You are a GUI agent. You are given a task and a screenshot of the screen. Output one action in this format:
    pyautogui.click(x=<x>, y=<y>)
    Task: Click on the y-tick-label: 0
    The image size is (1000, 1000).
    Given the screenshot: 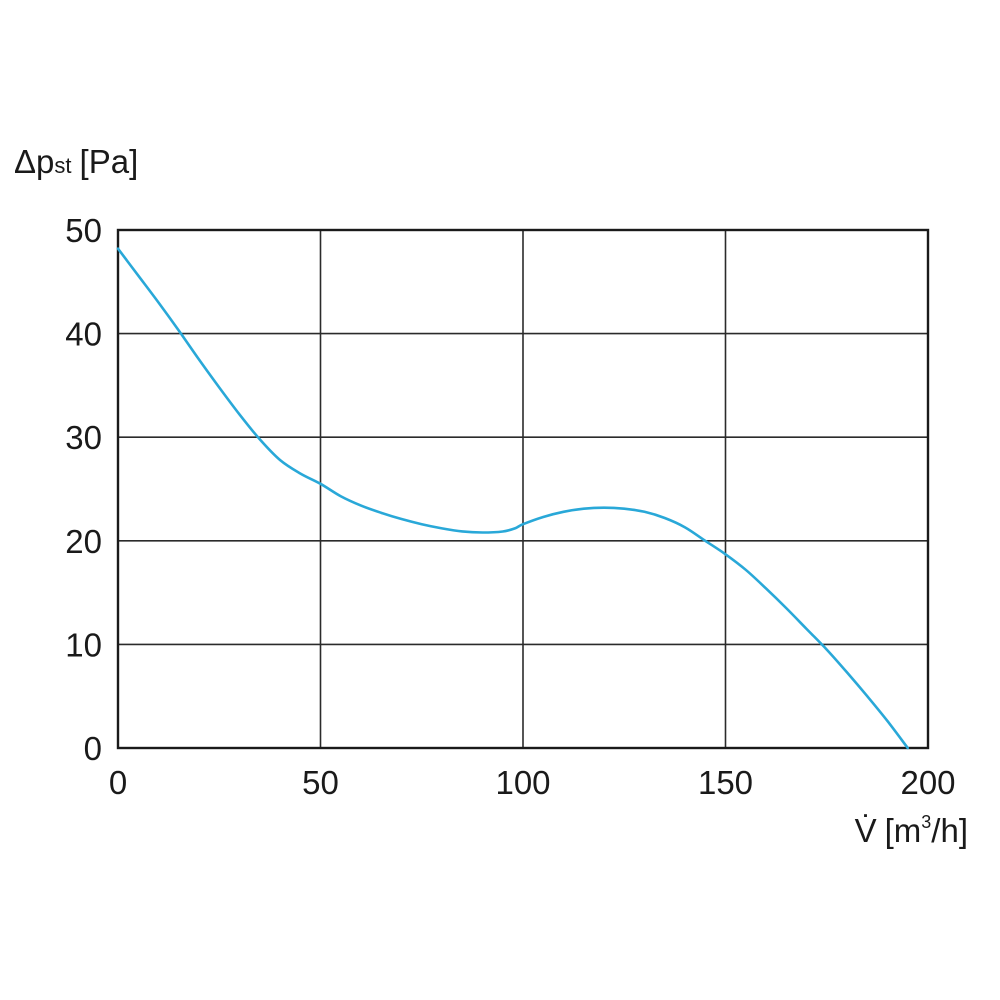 What is the action you would take?
    pyautogui.click(x=93, y=748)
    